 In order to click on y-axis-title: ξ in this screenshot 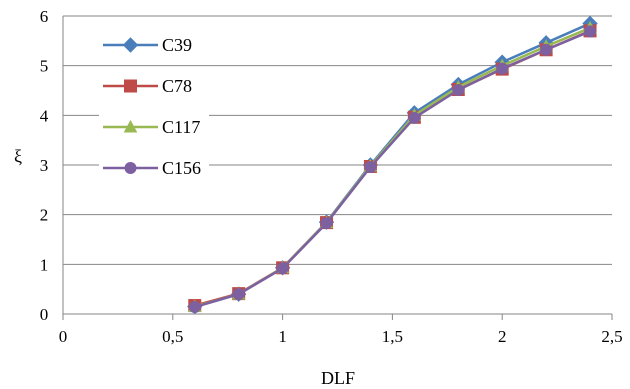, I will do `click(18, 156)`.